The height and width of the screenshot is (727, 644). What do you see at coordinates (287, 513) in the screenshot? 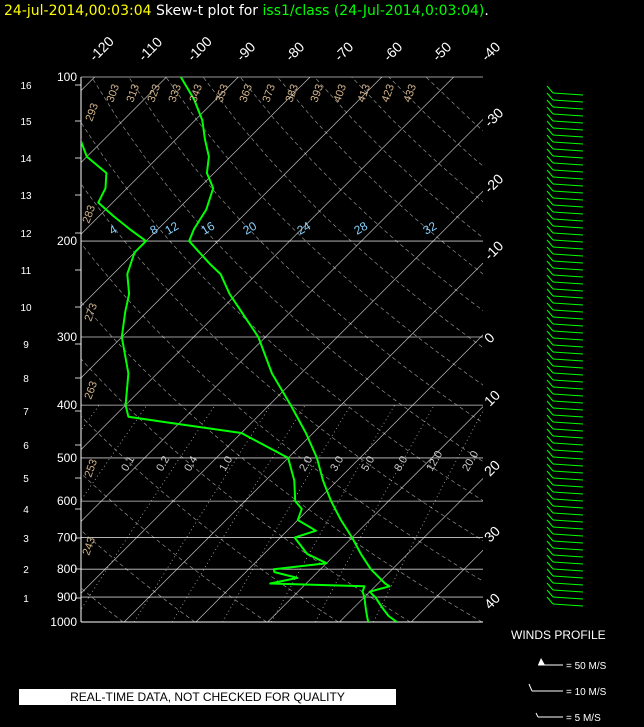
I see `mixing-ratio-line` at bounding box center [287, 513].